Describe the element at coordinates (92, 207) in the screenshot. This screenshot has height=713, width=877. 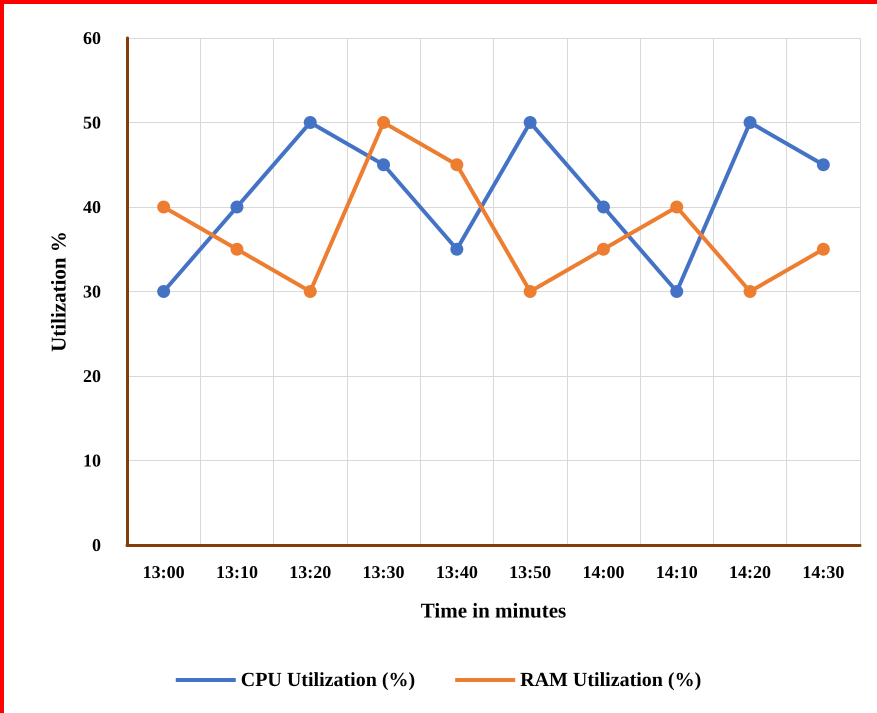
I see `y-tick-label: 40` at that location.